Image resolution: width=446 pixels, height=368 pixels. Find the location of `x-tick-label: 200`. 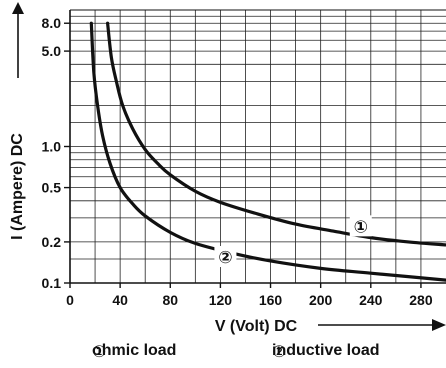

x-tick-label: 200 is located at coordinates (321, 300).